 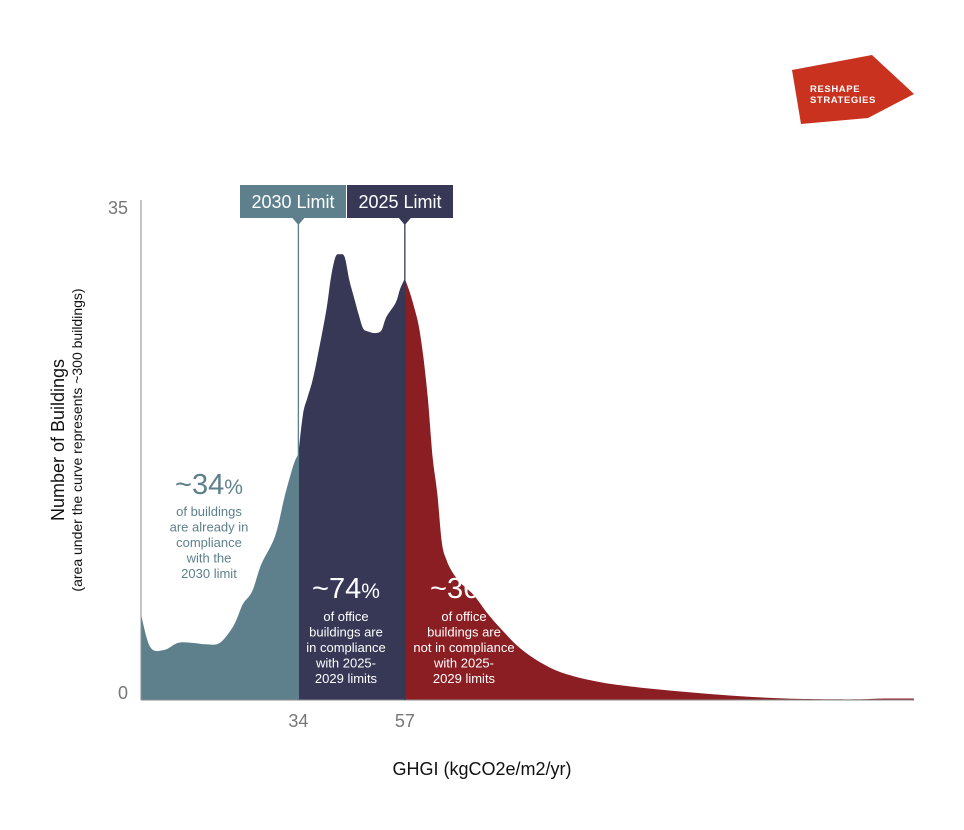 What do you see at coordinates (209, 573) in the screenshot?
I see `annotation-1-line-5: 2030 limit` at bounding box center [209, 573].